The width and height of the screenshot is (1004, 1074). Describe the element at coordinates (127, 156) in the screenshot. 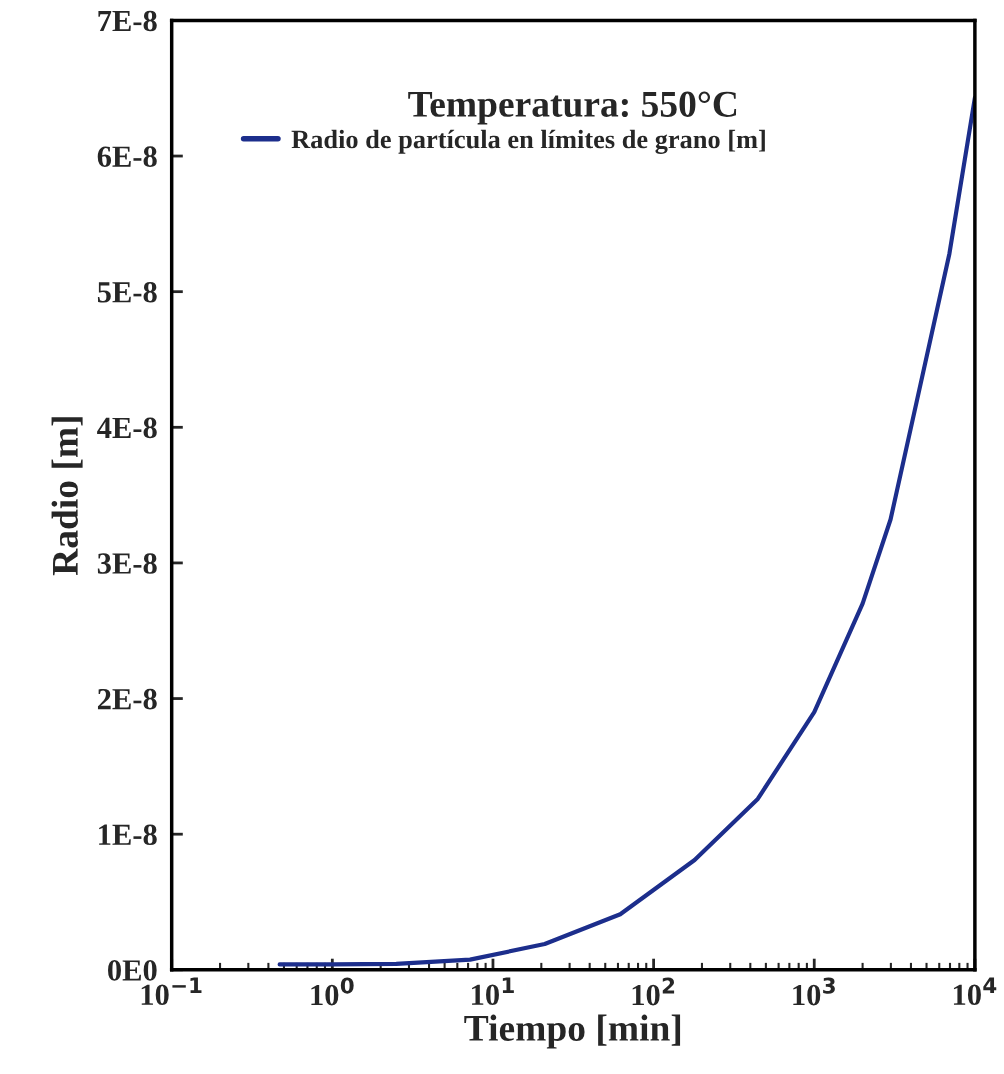

I see `y-tick-label: 6E-8` at that location.